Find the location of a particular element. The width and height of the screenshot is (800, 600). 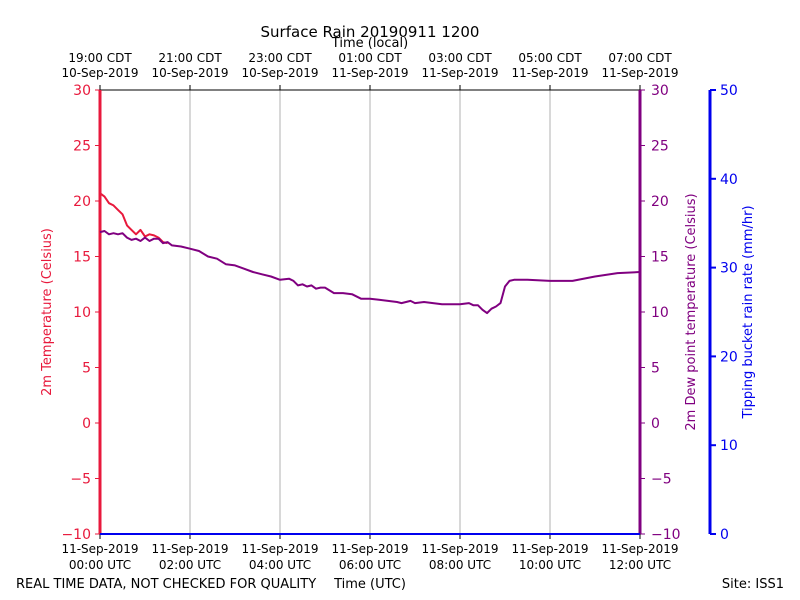

rain-tick-label: 30 is located at coordinates (729, 269).